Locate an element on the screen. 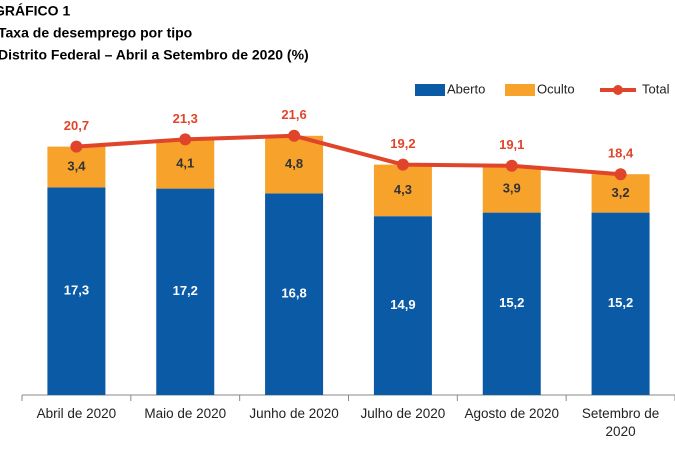 The width and height of the screenshot is (675, 450). data-label: 18,4 is located at coordinates (621, 153).